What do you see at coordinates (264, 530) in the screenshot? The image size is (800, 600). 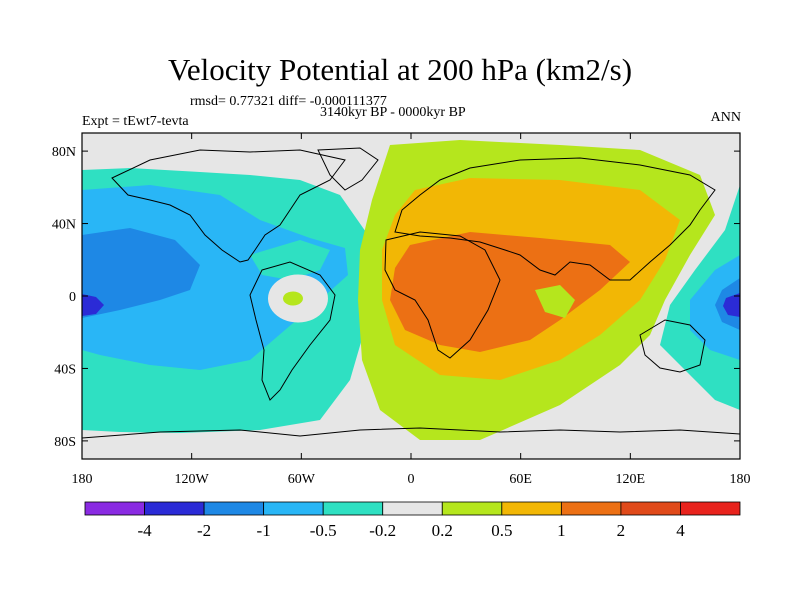 I see `colorbar-label: -1` at bounding box center [264, 530].